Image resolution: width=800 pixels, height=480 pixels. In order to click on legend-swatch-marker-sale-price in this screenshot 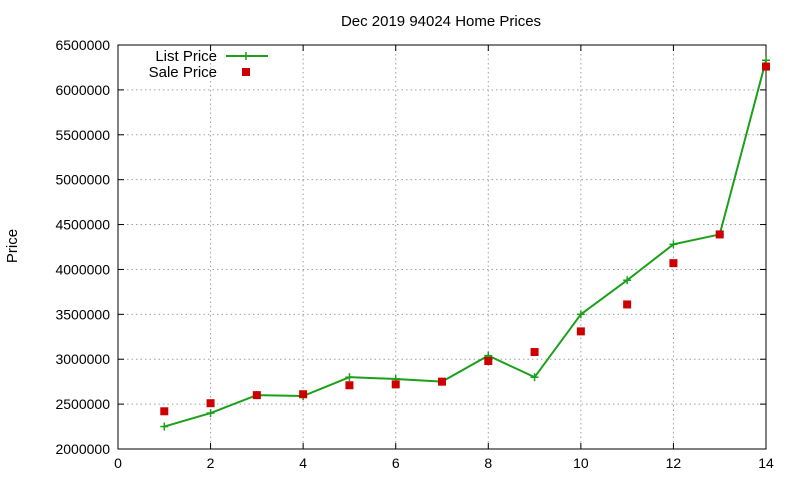, I will do `click(246, 72)`.